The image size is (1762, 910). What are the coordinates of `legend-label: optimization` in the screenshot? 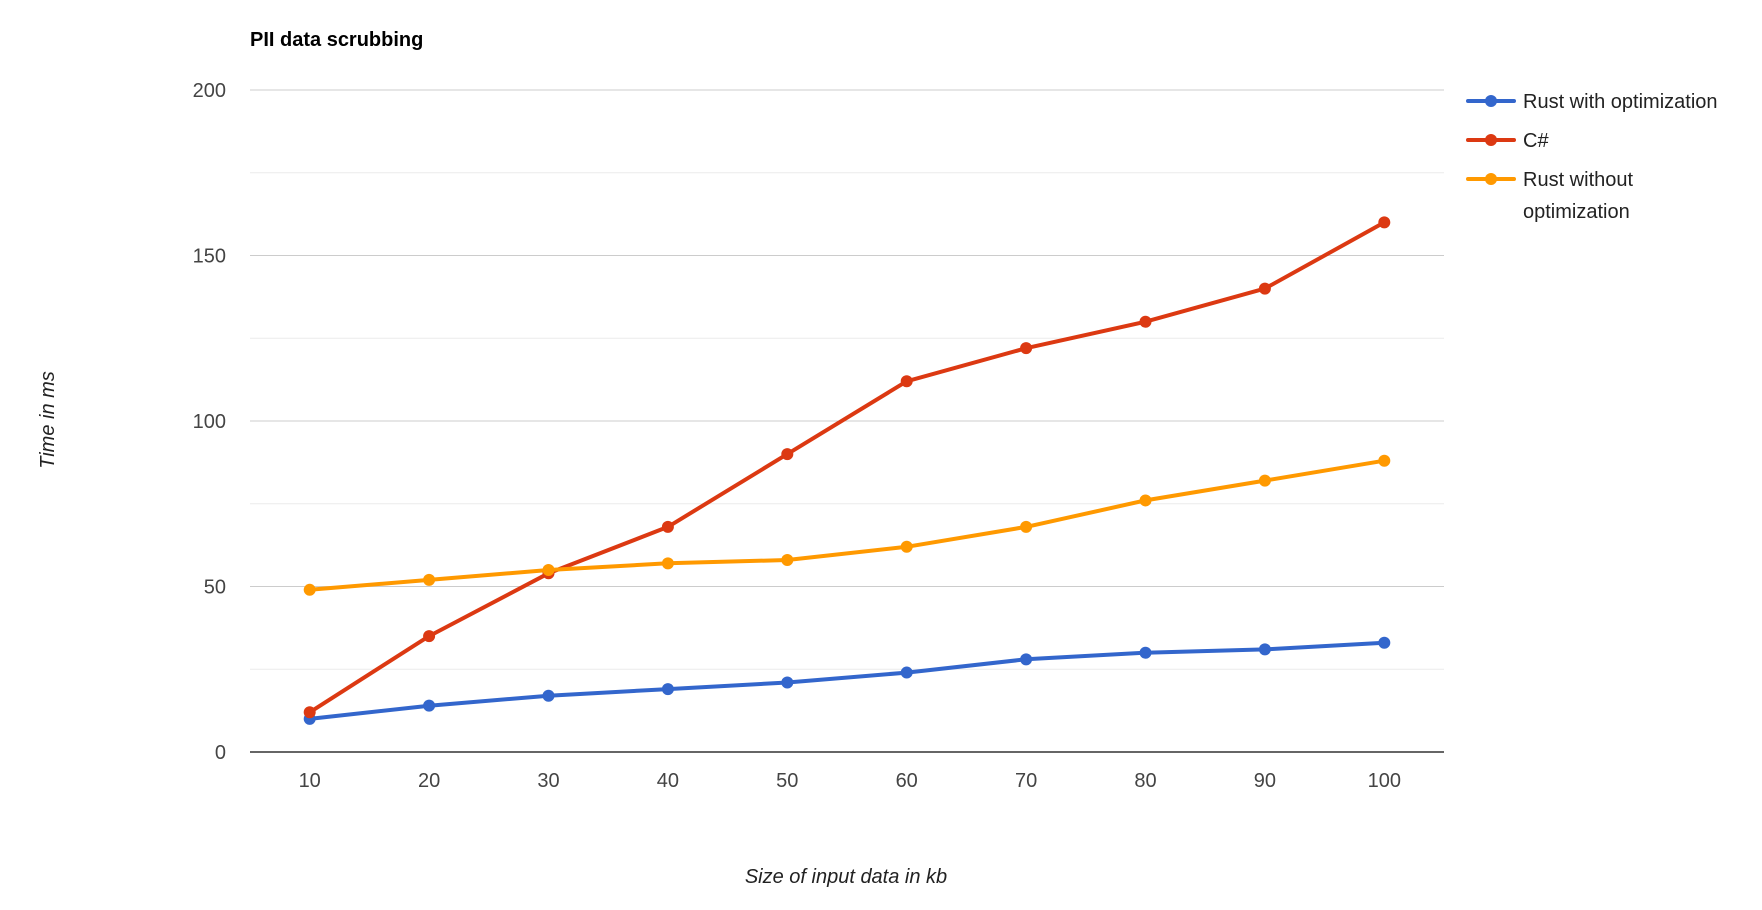 It's located at (1576, 212).